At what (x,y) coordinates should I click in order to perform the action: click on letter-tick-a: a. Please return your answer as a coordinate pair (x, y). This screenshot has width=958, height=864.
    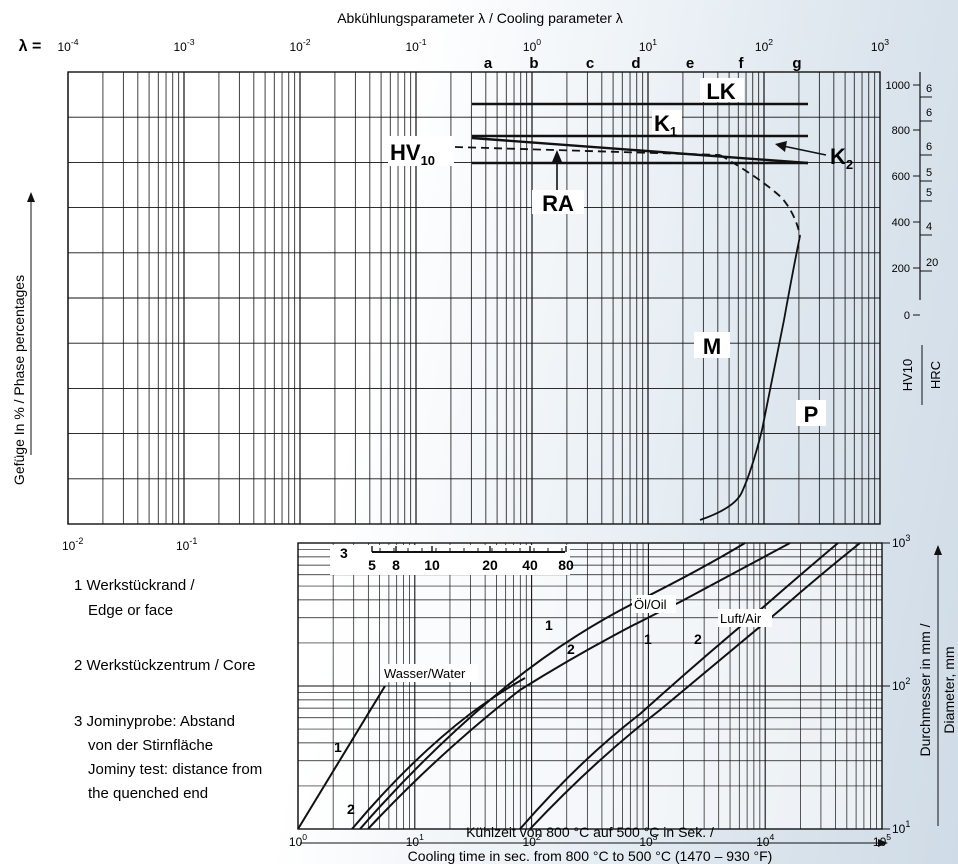
    Looking at the image, I should click on (488, 63).